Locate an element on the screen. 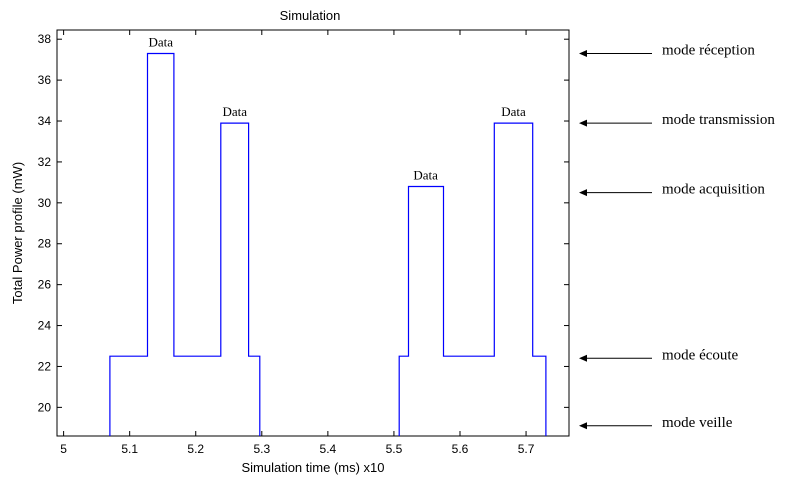 This screenshot has height=481, width=795. x-tick-label: 5.3 is located at coordinates (261, 449).